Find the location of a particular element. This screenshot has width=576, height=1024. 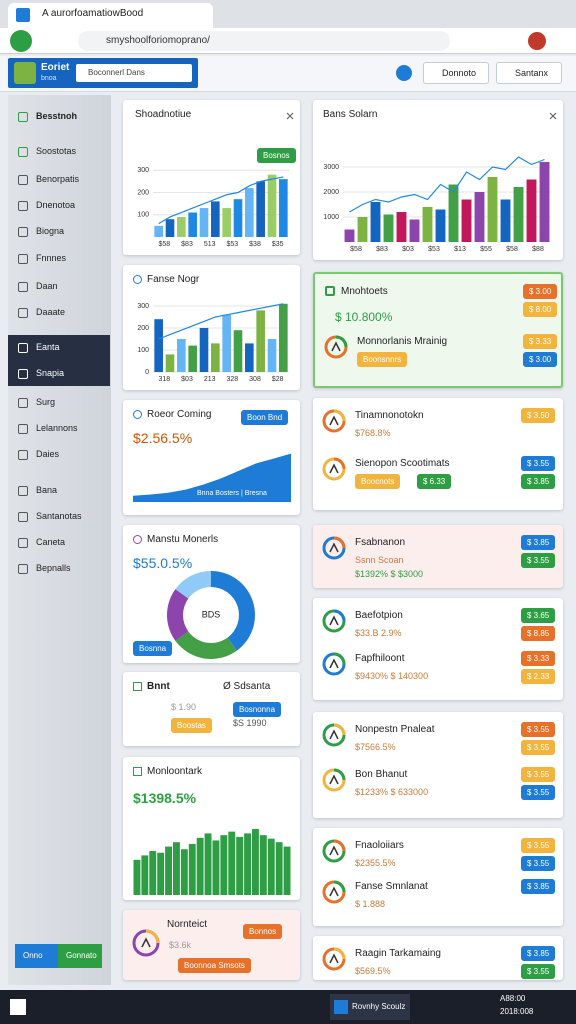

address-bar: smyshoolforiomoprano/ is located at coordinates (264, 41).